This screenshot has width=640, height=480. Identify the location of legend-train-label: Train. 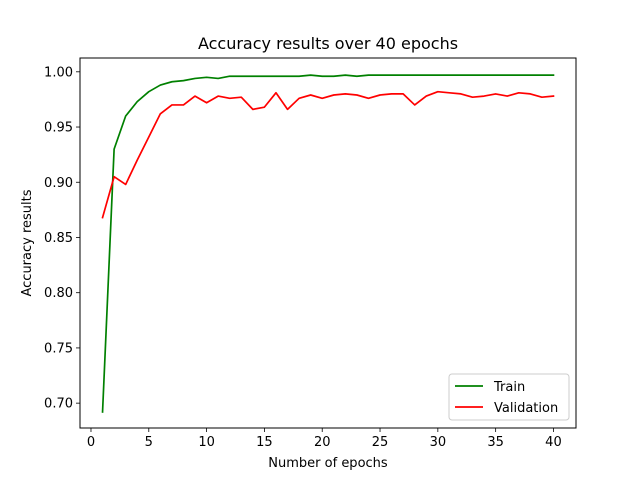
(509, 387).